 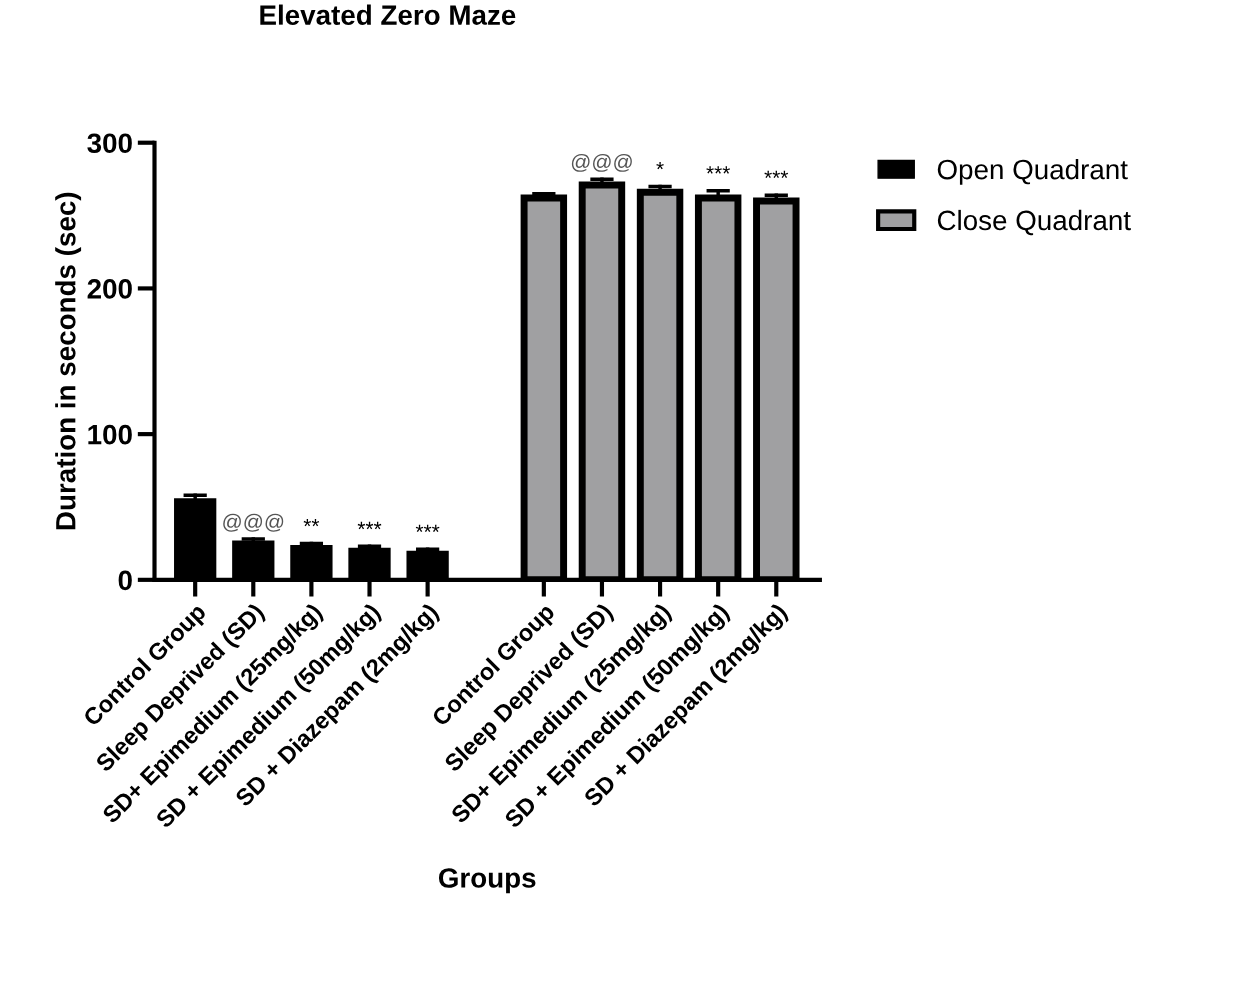 I want to click on chart-title: Elevated Zero Maze, so click(x=388, y=14).